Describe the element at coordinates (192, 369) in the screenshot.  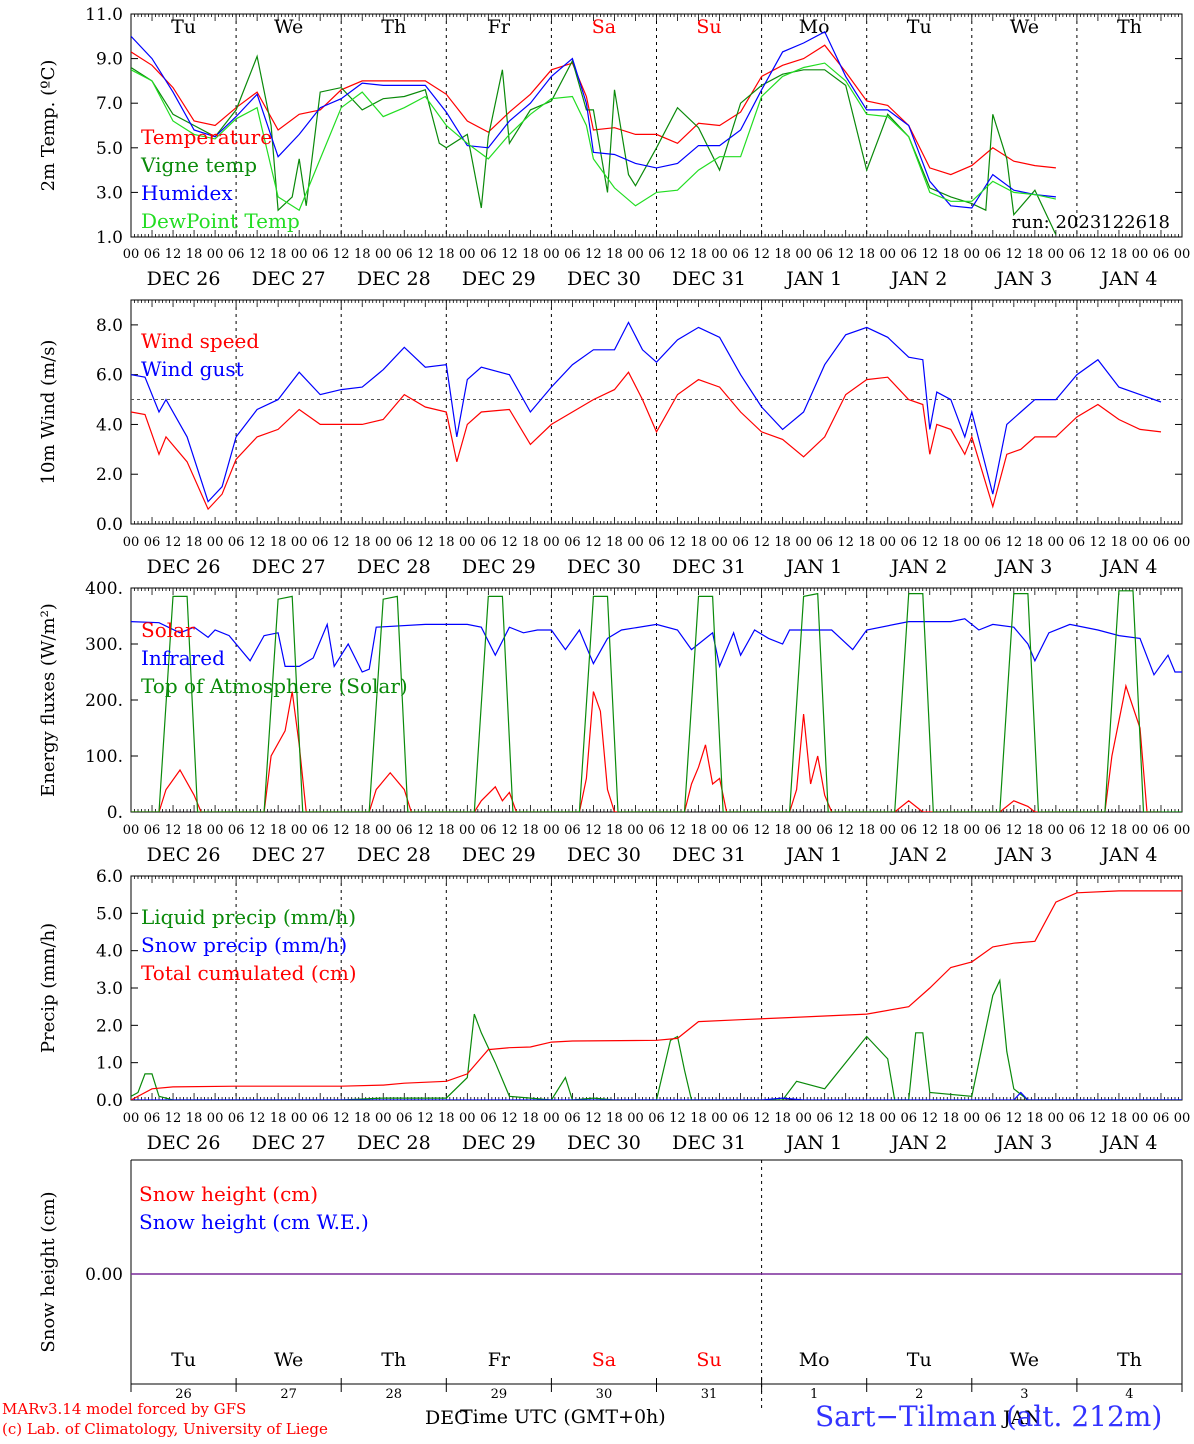
I see `legend-entry: Wind gust` at that location.